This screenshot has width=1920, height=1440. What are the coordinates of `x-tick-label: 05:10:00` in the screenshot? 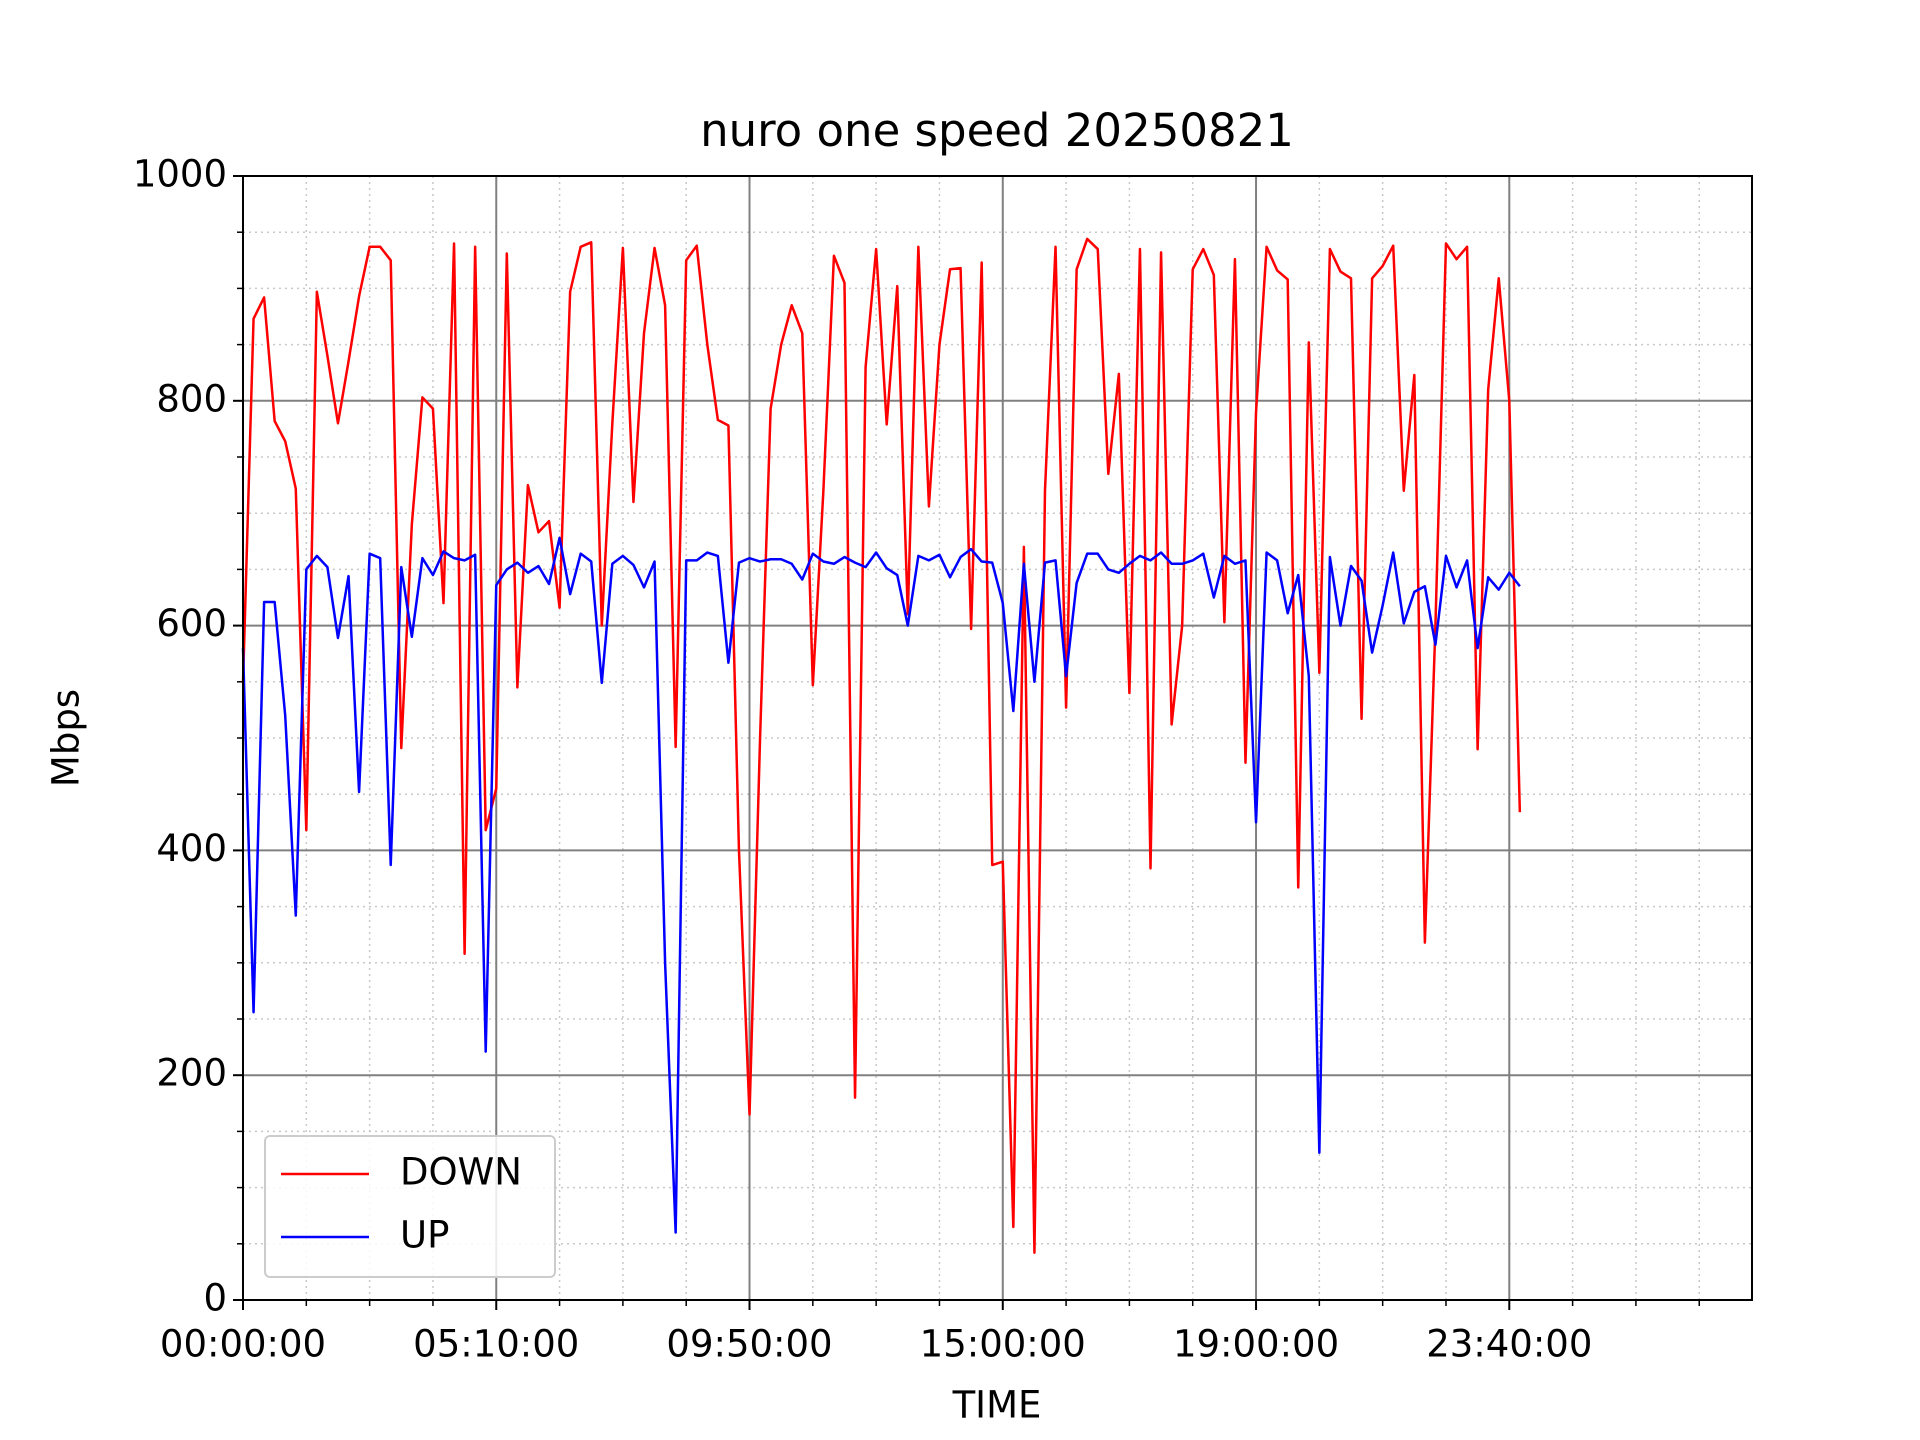 It's located at (496, 1344).